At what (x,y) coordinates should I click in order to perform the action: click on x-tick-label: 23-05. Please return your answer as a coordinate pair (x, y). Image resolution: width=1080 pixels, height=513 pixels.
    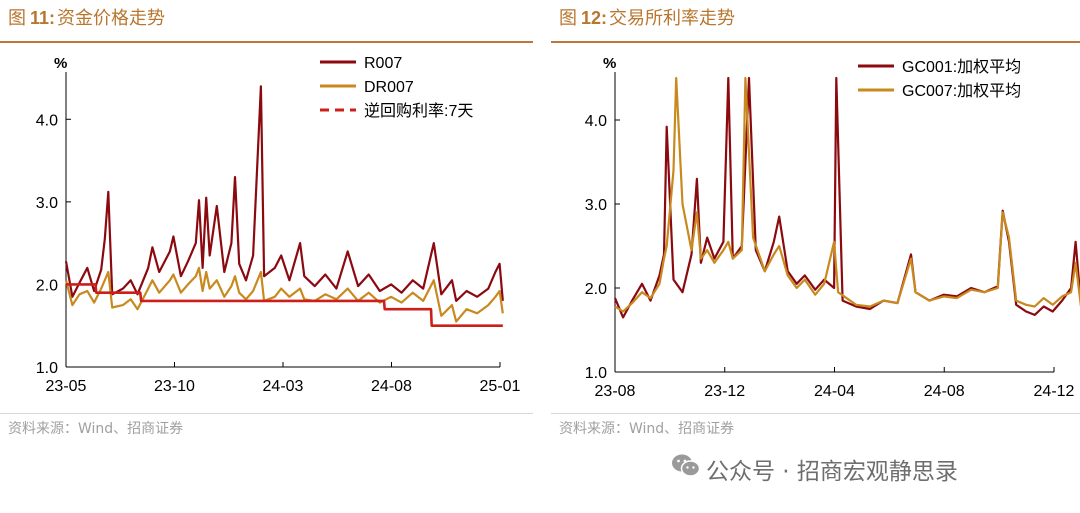
    Looking at the image, I should click on (66, 386).